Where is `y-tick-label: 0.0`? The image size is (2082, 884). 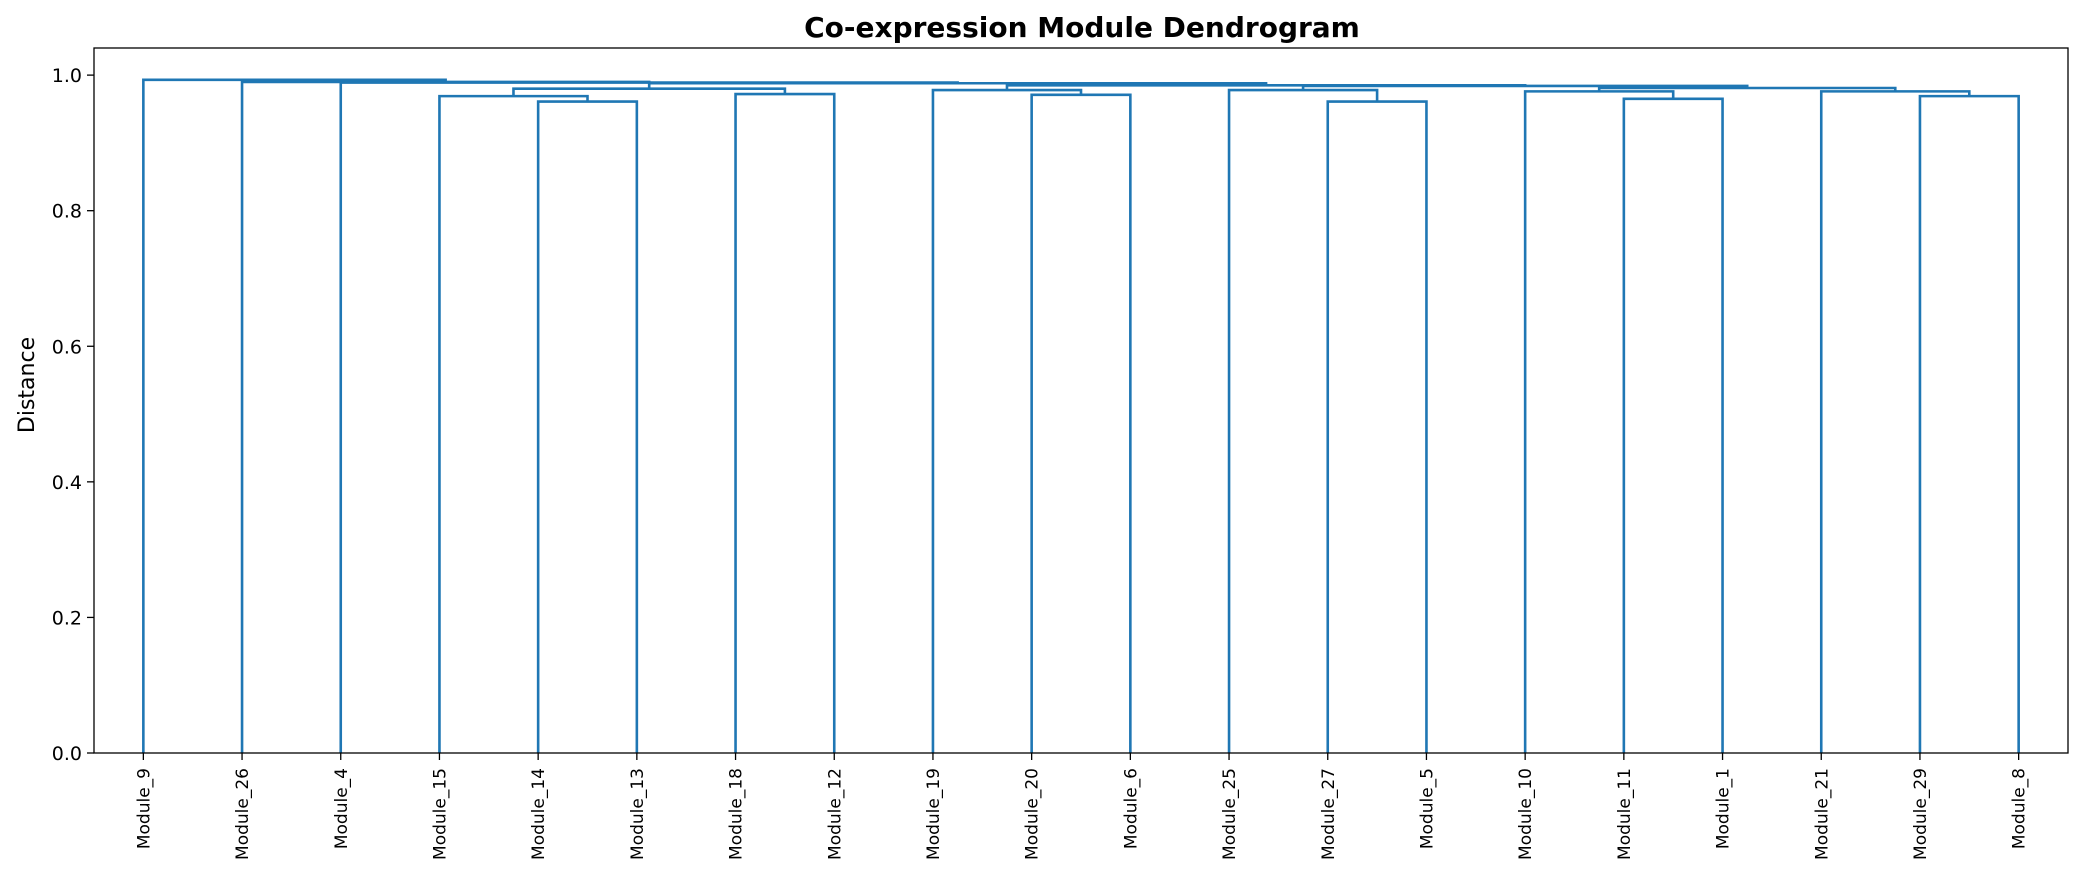 y-tick-label: 0.0 is located at coordinates (67, 754).